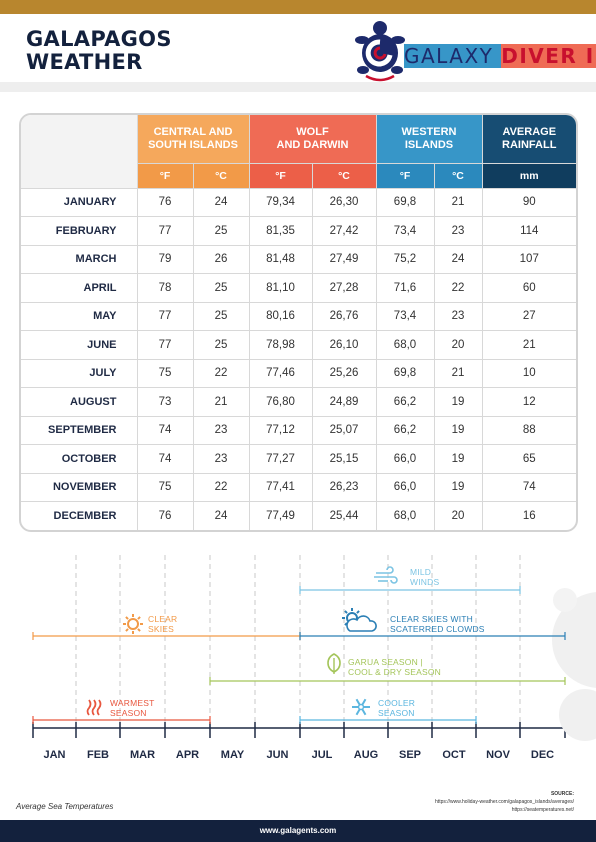 The image size is (596, 842). I want to click on month-label: APR, so click(187, 755).